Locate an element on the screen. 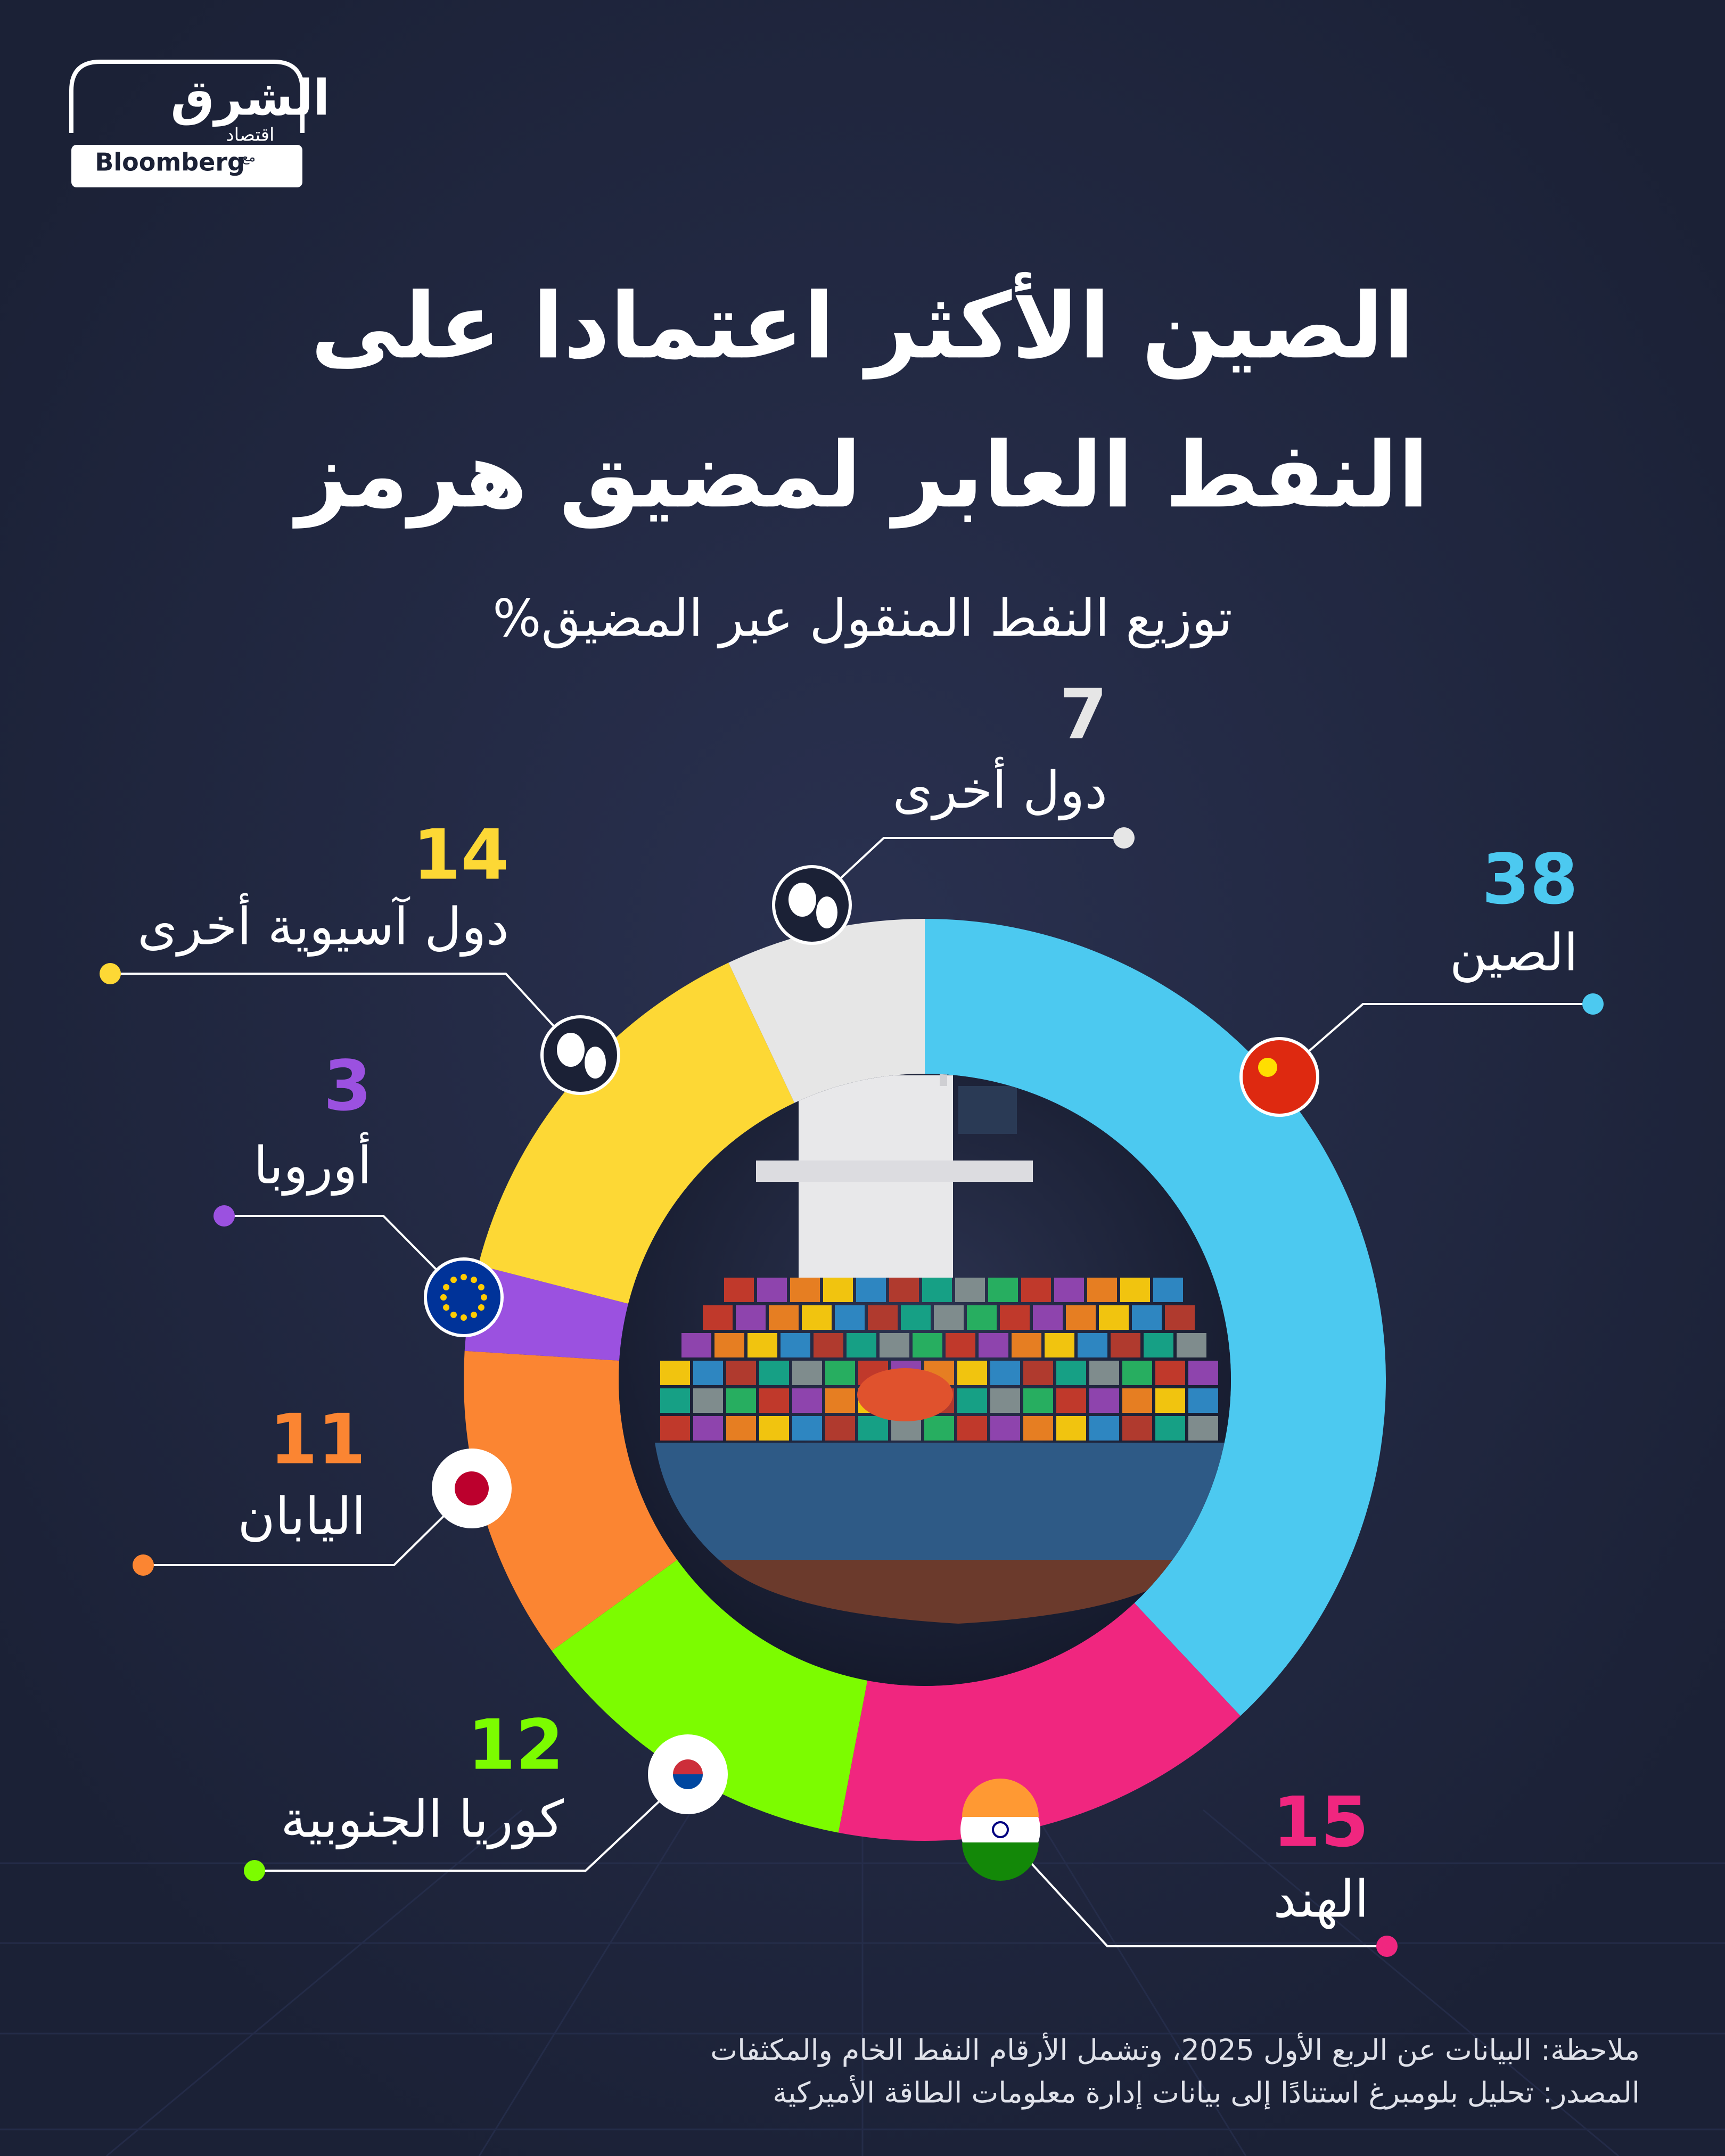 This screenshot has width=1725, height=2156. category-label: اليابان is located at coordinates (301, 1516).